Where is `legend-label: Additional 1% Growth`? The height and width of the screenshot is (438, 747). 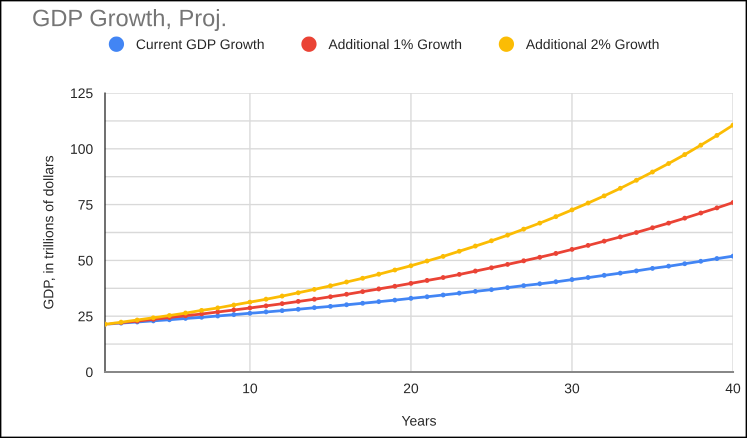 legend-label: Additional 1% Growth is located at coordinates (395, 44).